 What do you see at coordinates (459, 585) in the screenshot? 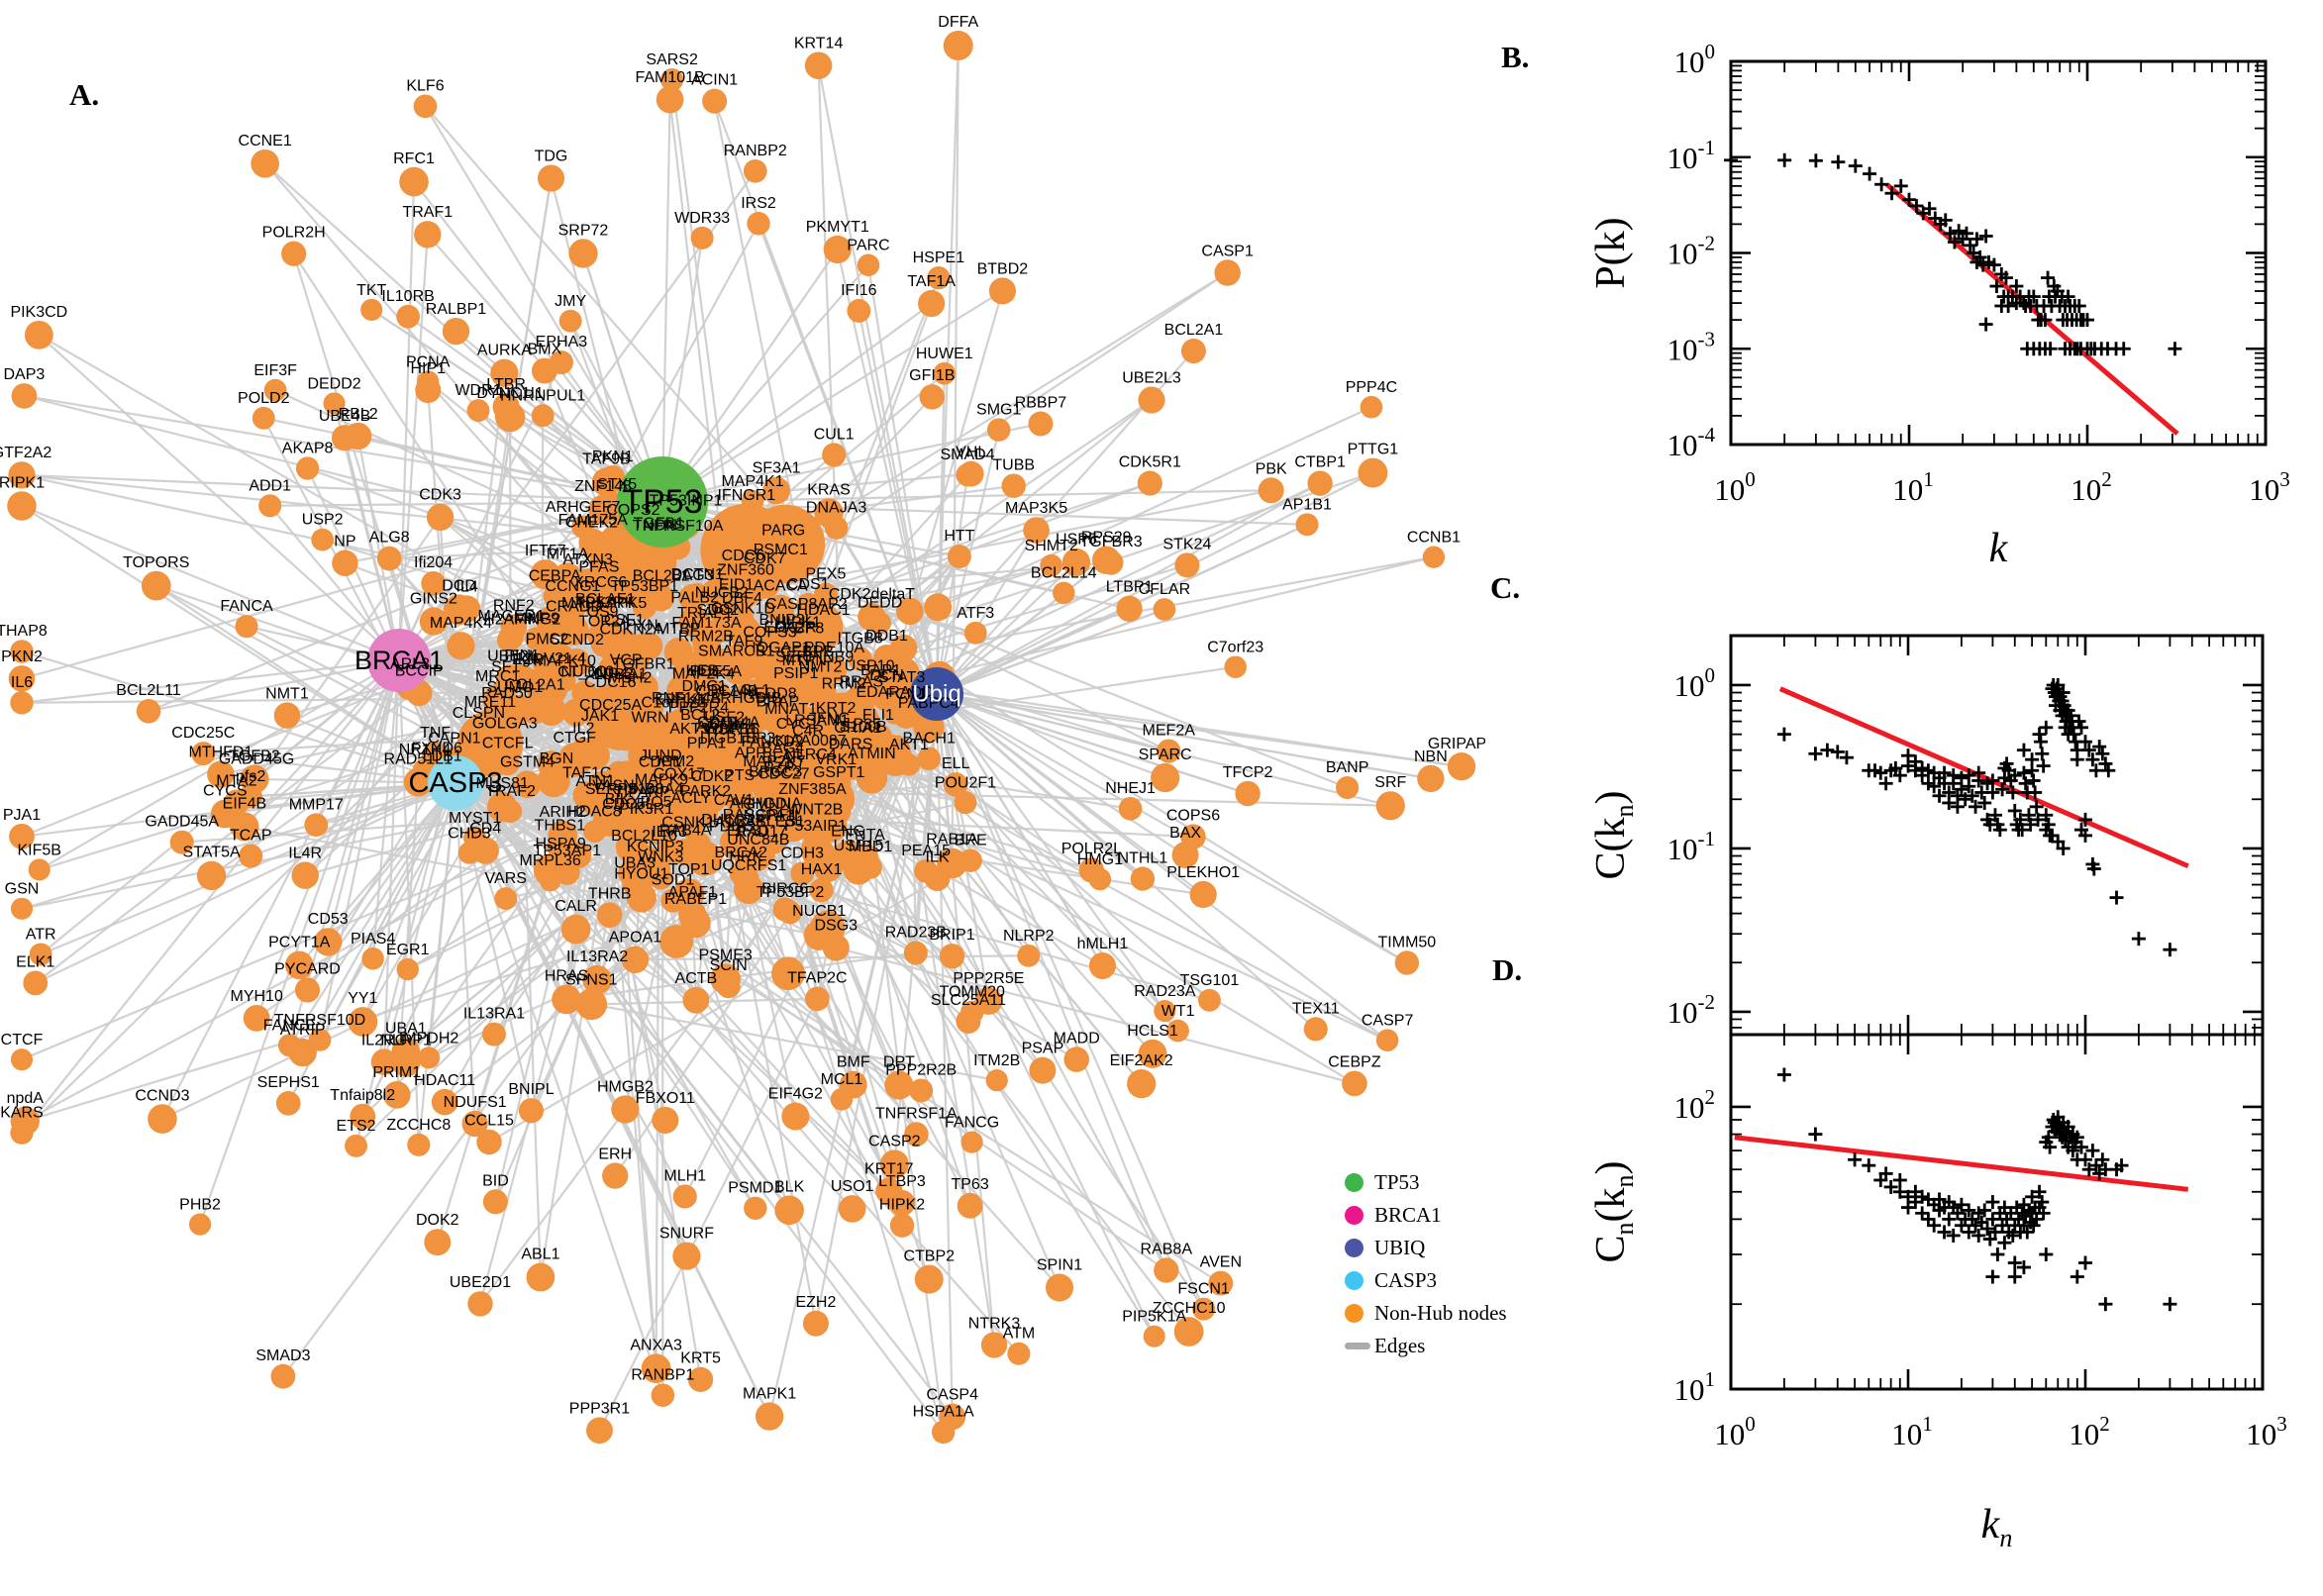
I see `svg-text: DCD` at bounding box center [459, 585].